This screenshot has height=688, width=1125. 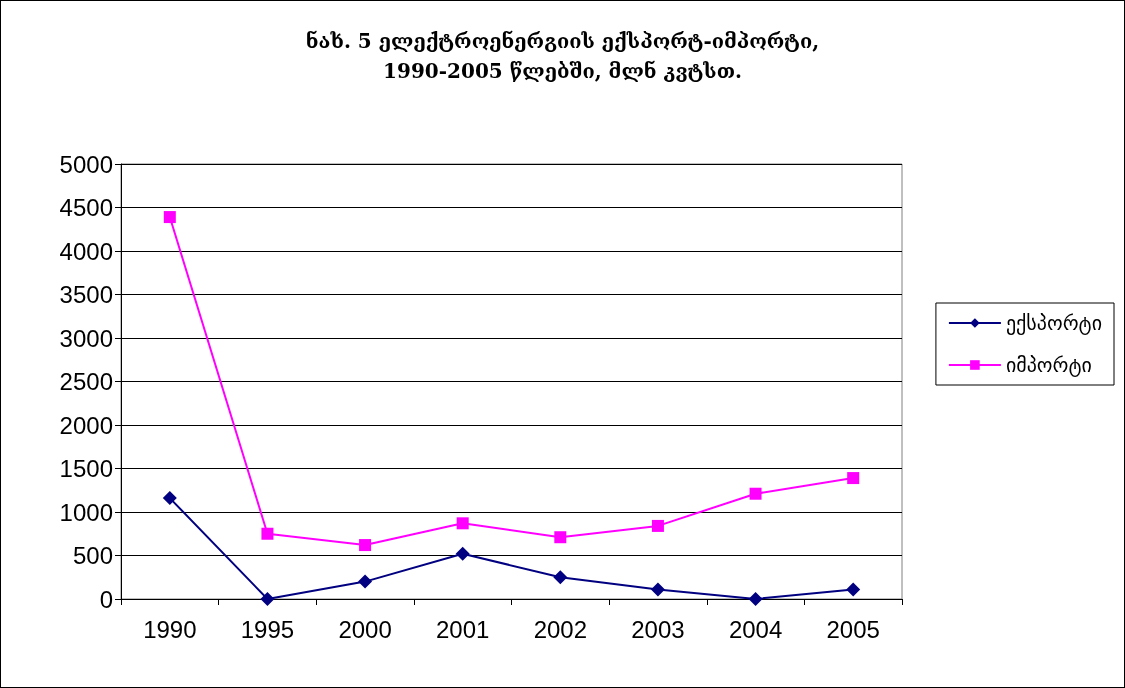 What do you see at coordinates (267, 629) in the screenshot?
I see `x-tick-label: 1995` at bounding box center [267, 629].